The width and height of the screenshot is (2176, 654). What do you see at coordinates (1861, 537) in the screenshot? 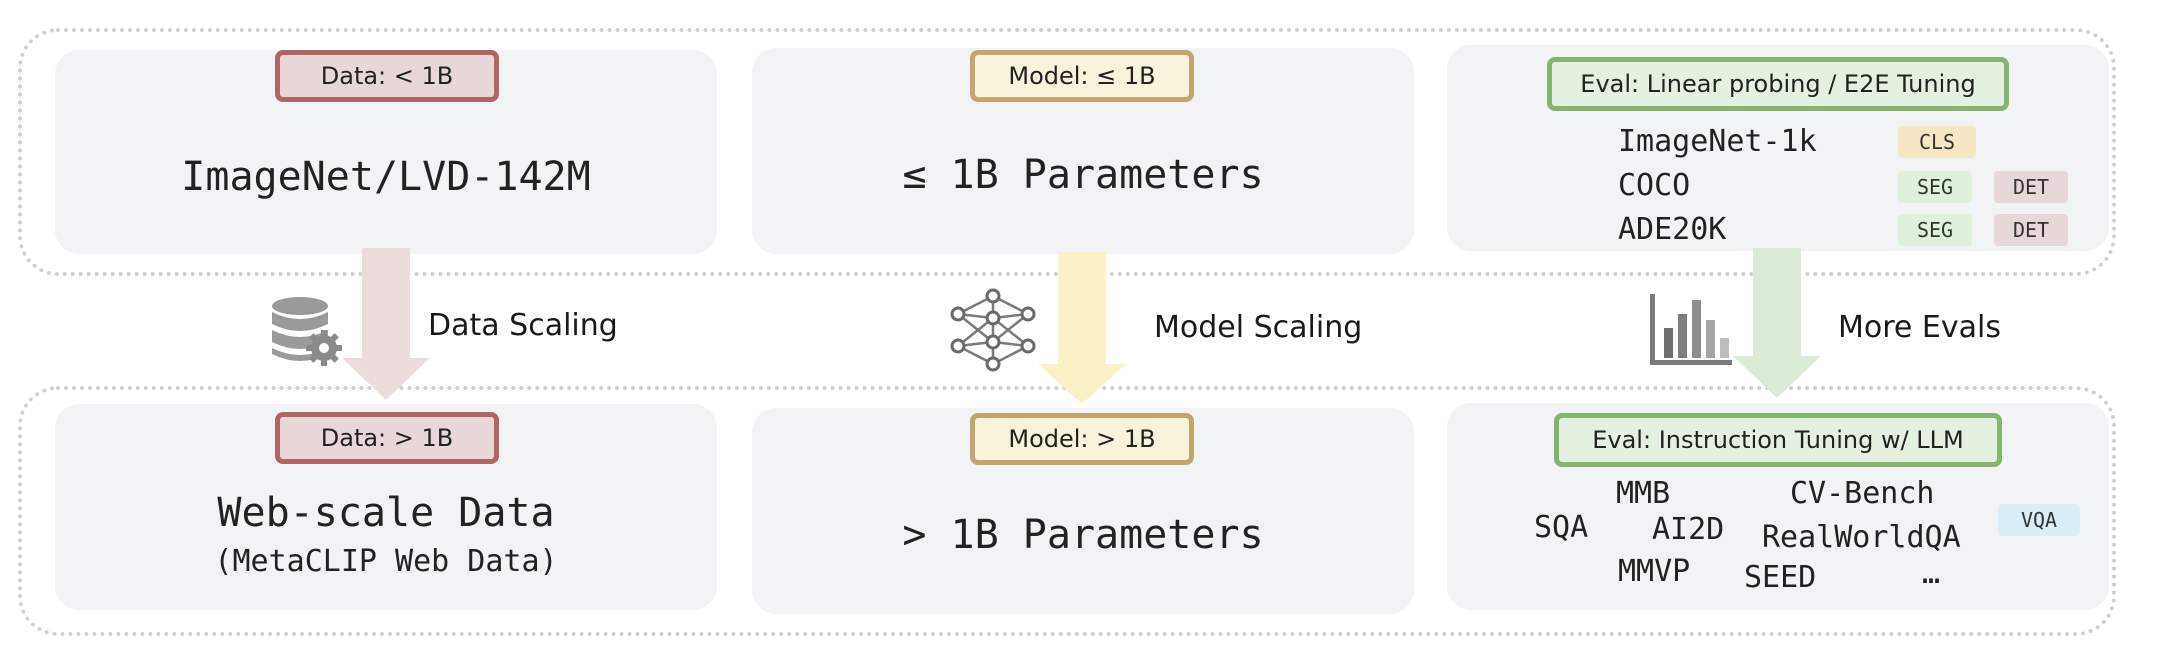
I see `benchmark-realworldqa: RealWorldQA` at bounding box center [1861, 537].